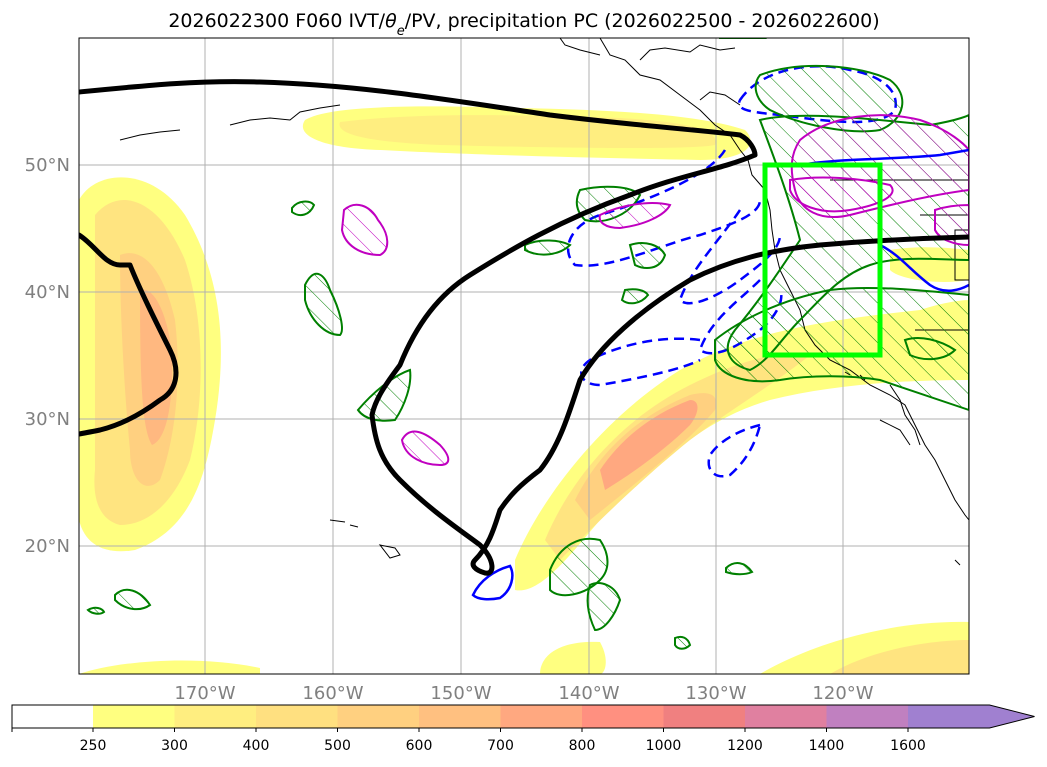 The width and height of the screenshot is (1047, 767). What do you see at coordinates (523, 693) in the screenshot?
I see `longitude-labels: 170°W 160°W 150°W 140°W 130°W 120°W` at bounding box center [523, 693].